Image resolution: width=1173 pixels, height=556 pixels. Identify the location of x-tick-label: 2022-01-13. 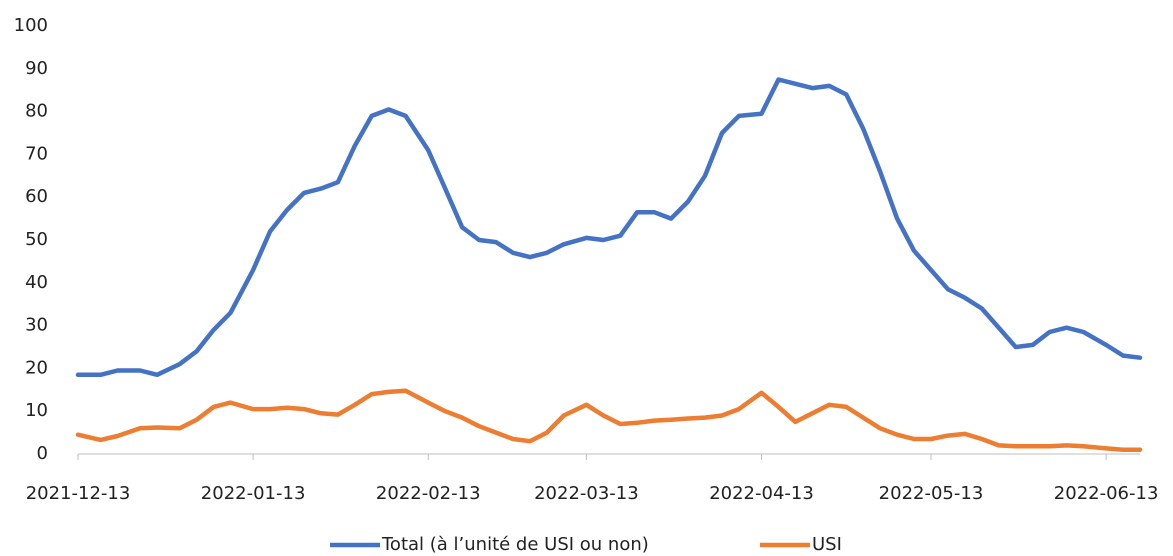
(253, 493).